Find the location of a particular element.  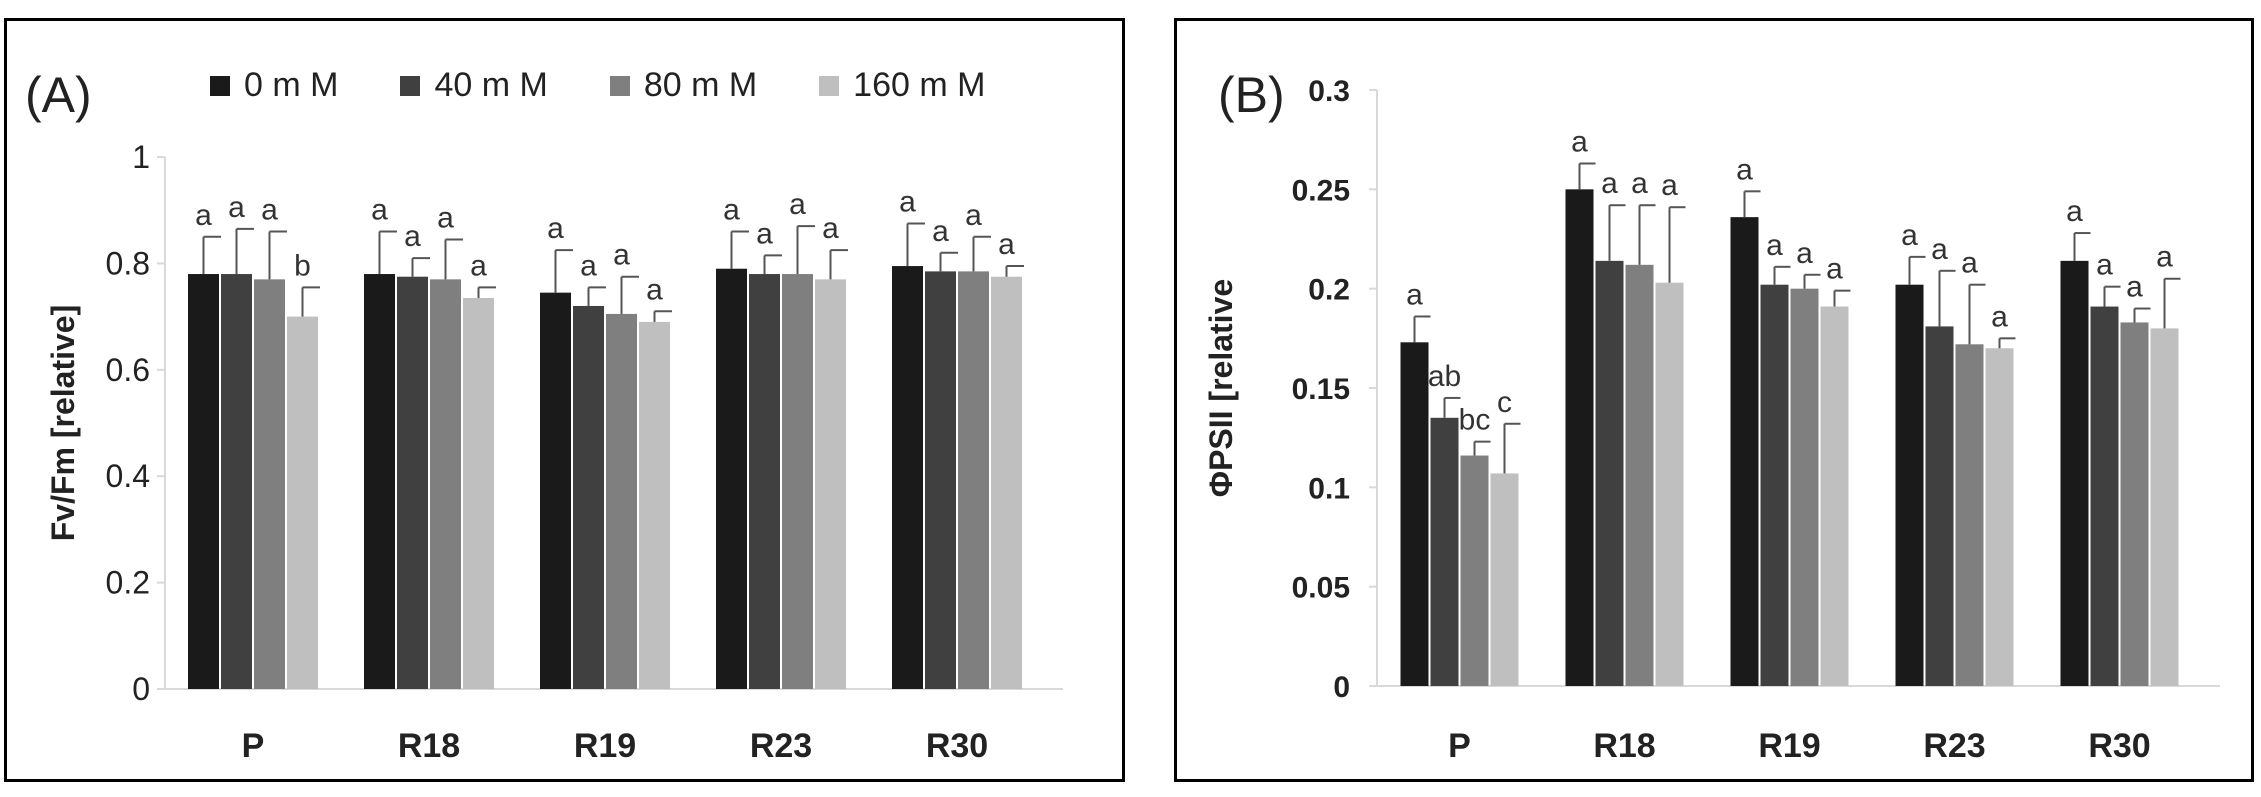

legend-label-3: 160 m M is located at coordinates (919, 85).